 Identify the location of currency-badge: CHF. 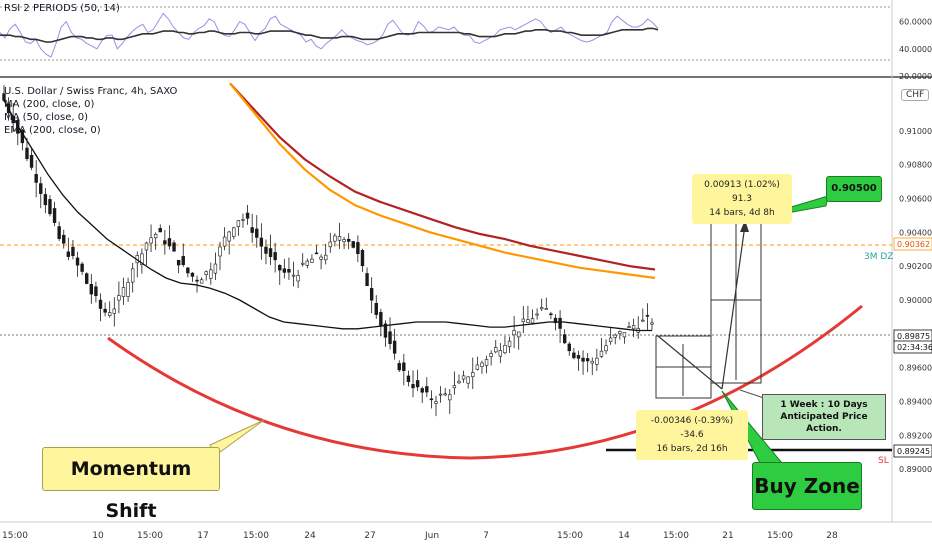
(915, 95).